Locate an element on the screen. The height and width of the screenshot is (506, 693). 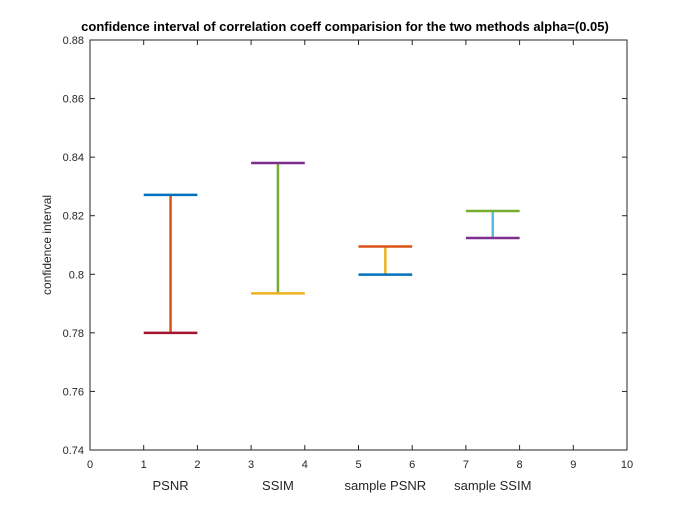
x-tick-label: 6 is located at coordinates (412, 465).